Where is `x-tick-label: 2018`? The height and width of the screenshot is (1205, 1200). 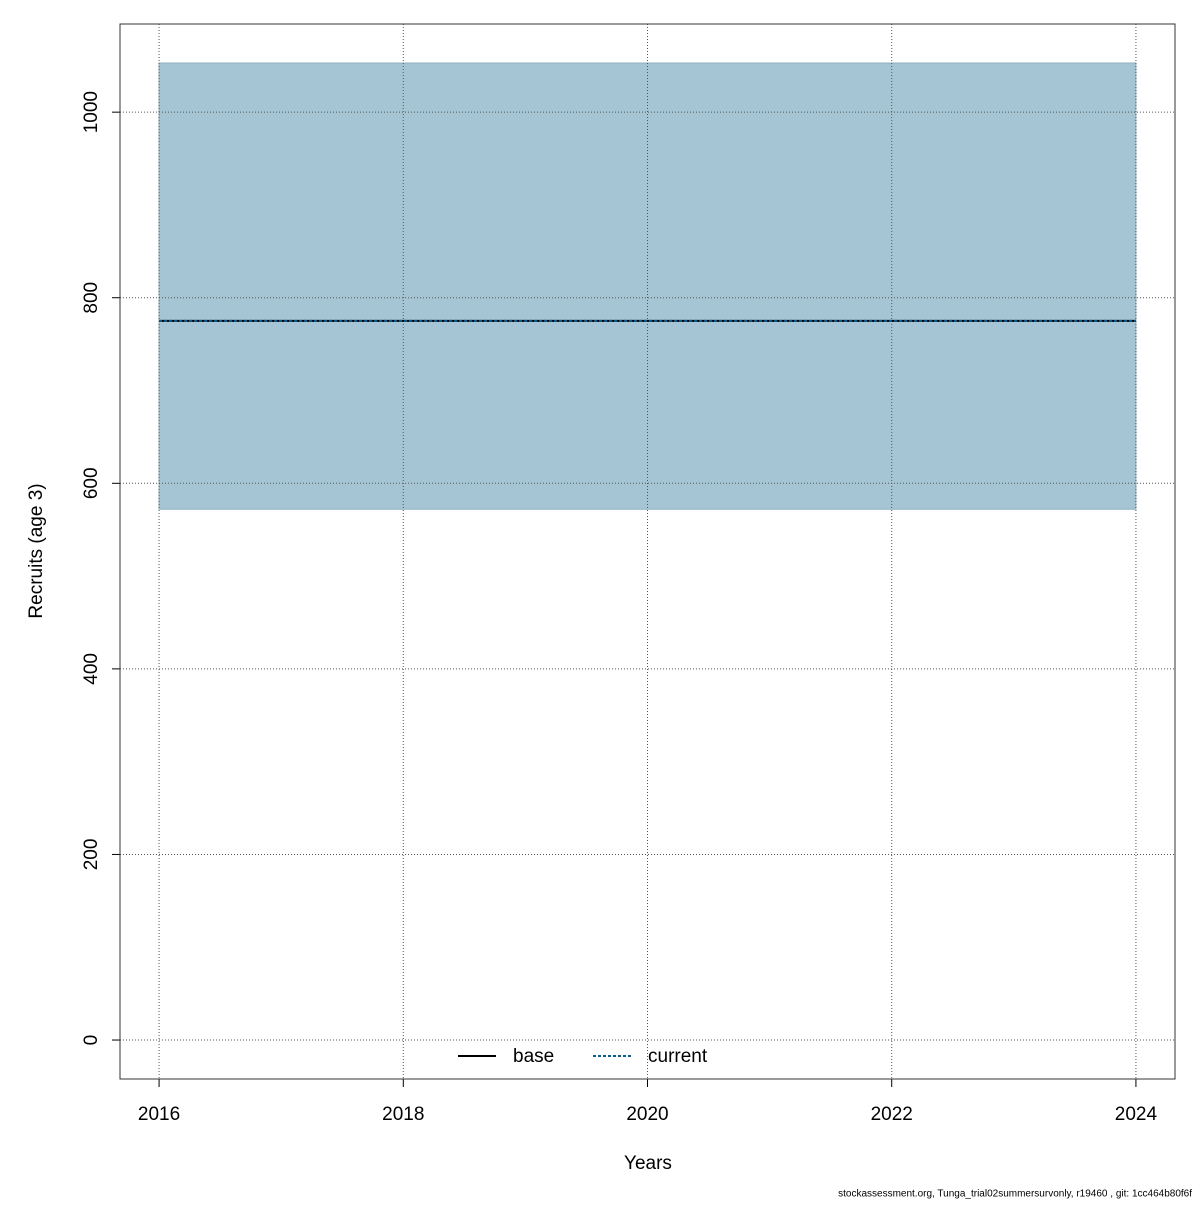
x-tick-label: 2018 is located at coordinates (403, 1114).